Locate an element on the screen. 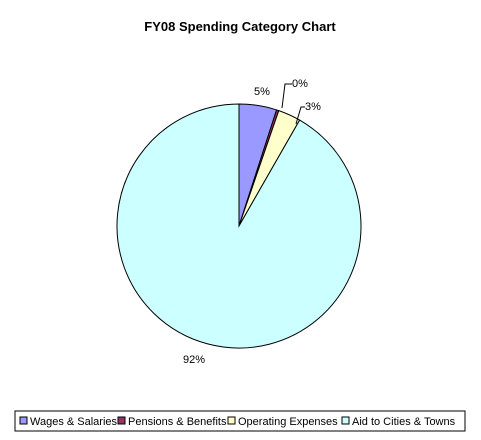  legend-label: Wages & Salaries is located at coordinates (74, 422).